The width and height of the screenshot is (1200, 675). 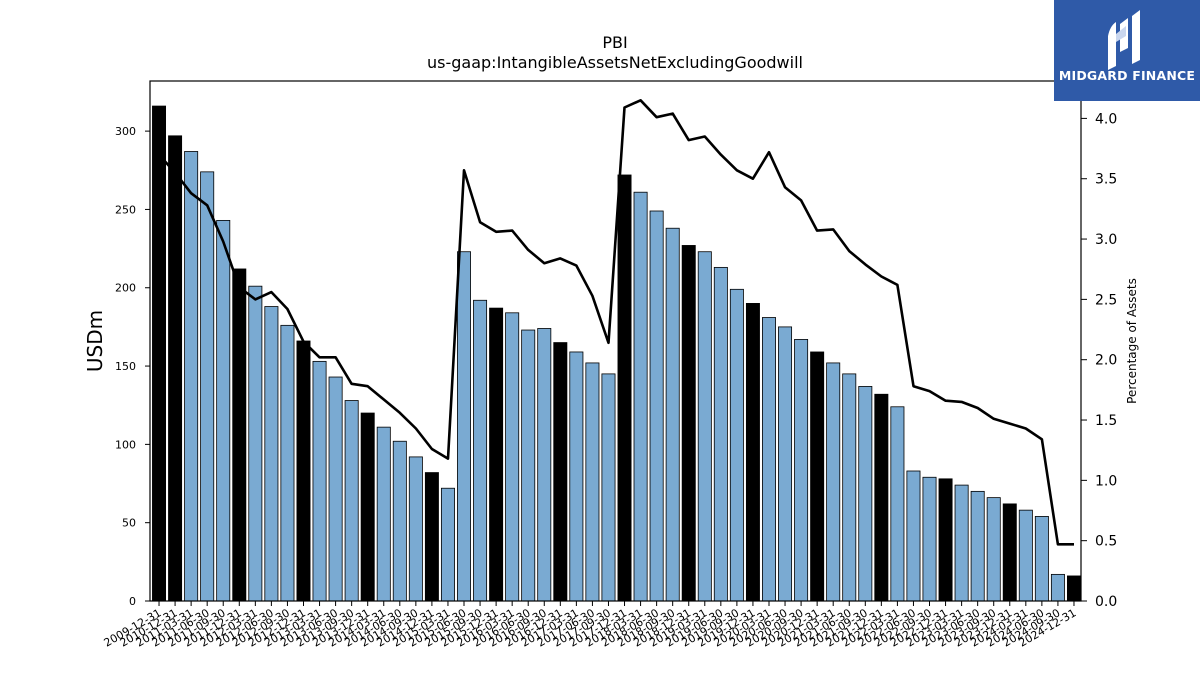 I want to click on y-axis-label: USDm, so click(x=95, y=341).